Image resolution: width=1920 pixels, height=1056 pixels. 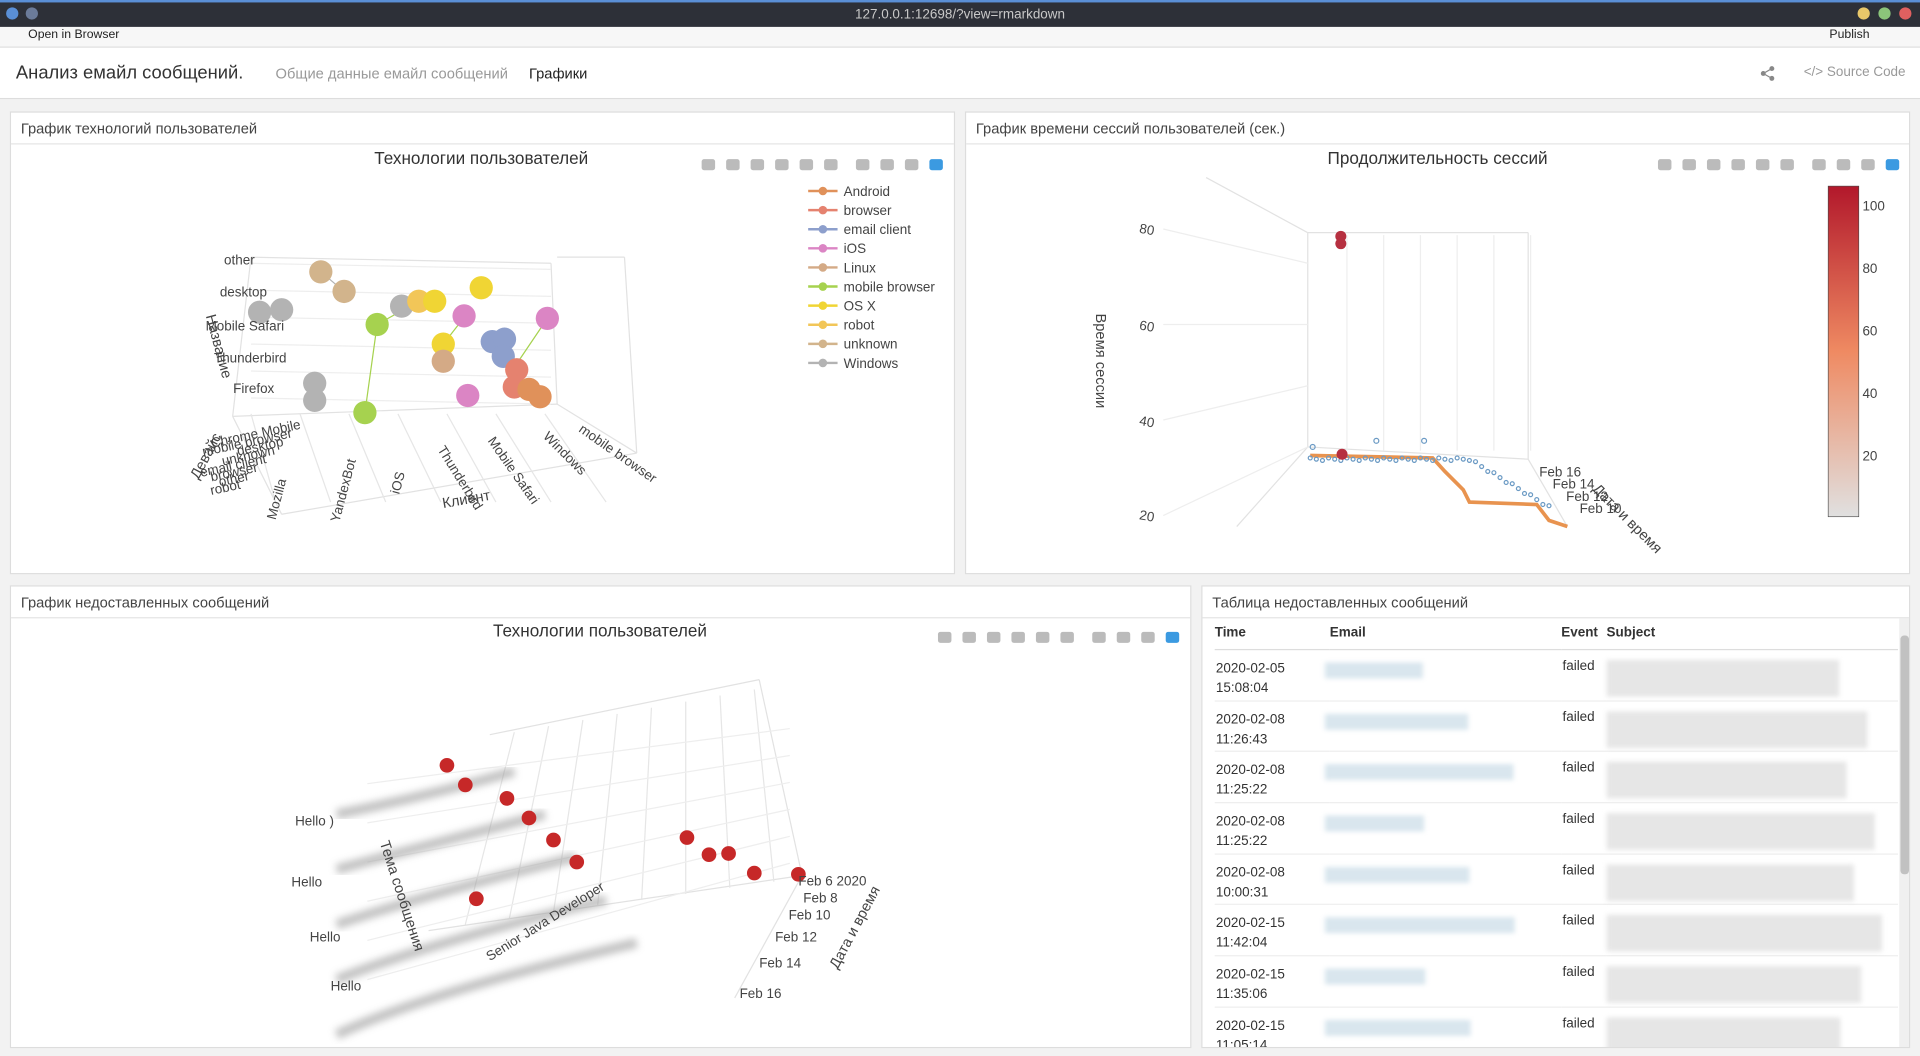 I want to click on cell-time: 2020-02-15 11:05:14, so click(x=1272, y=1028).